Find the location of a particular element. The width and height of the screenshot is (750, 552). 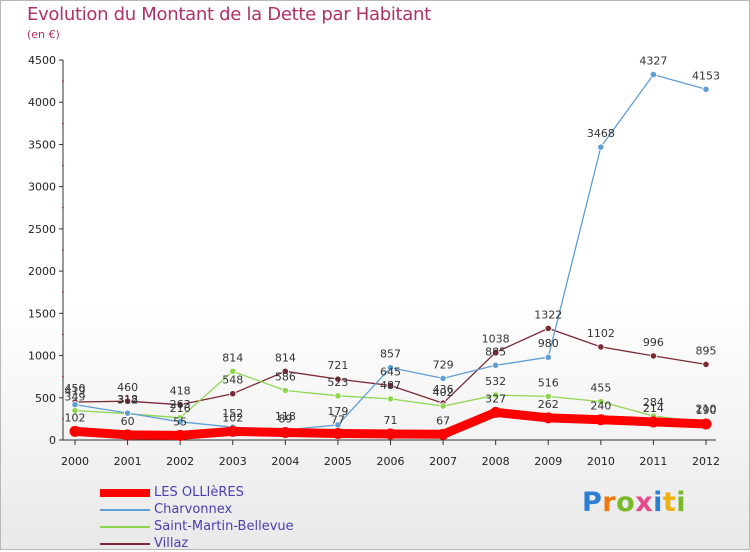

x-tick-label: 2010 is located at coordinates (601, 461).